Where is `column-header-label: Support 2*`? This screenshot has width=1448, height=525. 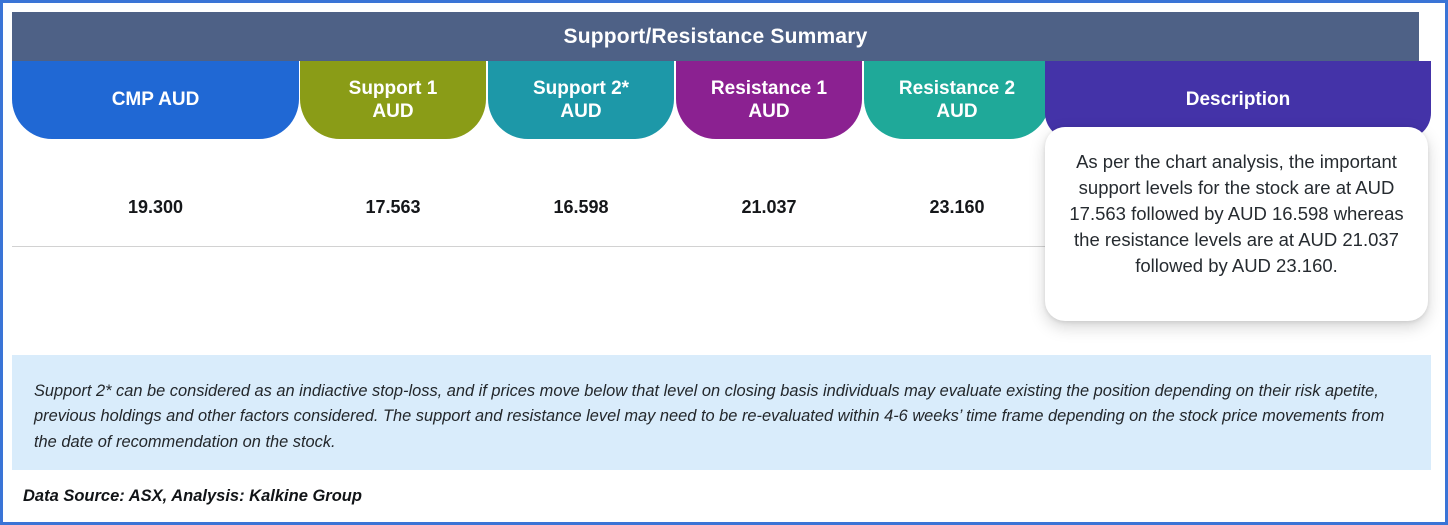
column-header-label: Support 2* is located at coordinates (581, 88).